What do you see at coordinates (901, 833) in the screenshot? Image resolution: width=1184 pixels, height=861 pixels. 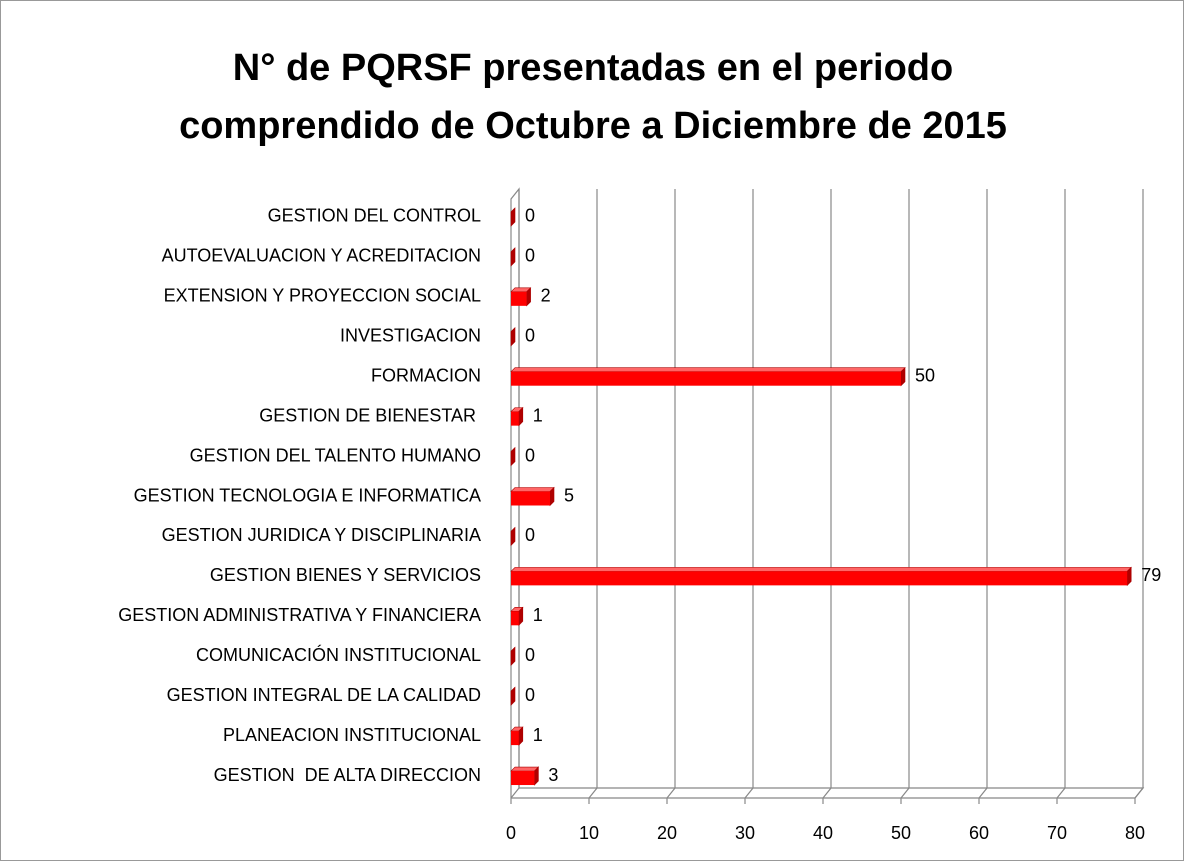 I see `x-tick-label: 50` at bounding box center [901, 833].